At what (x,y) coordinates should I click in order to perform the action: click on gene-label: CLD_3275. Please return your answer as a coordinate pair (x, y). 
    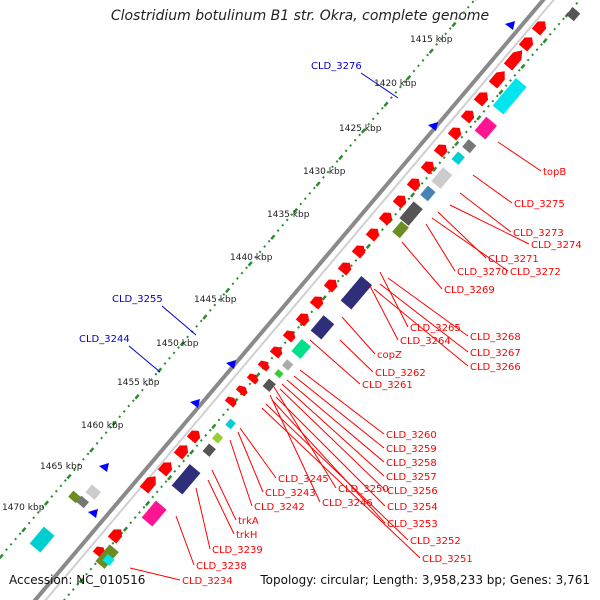
    Looking at the image, I should click on (539, 204).